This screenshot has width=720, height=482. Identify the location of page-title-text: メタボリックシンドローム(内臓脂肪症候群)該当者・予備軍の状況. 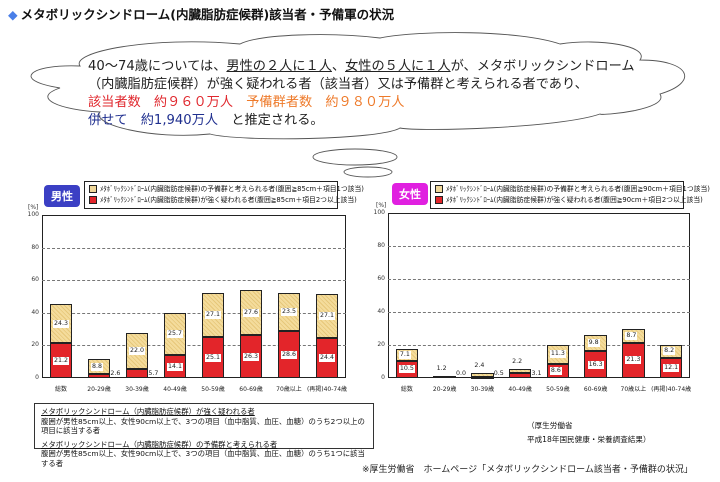
(207, 14).